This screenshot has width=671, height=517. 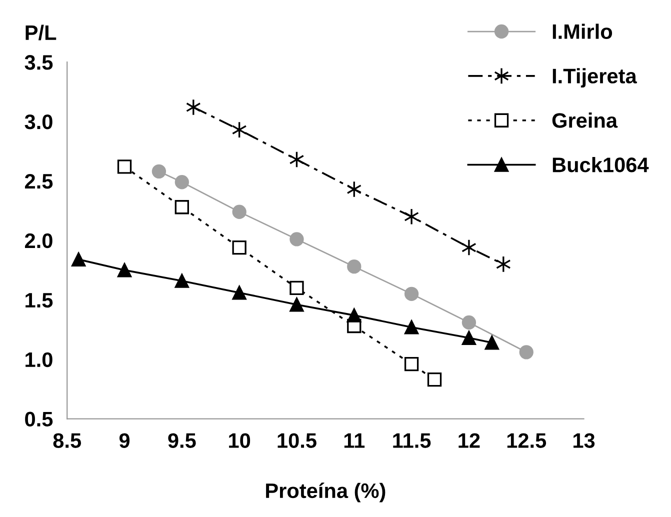 What do you see at coordinates (297, 440) in the screenshot?
I see `x-tick-label: 10.5` at bounding box center [297, 440].